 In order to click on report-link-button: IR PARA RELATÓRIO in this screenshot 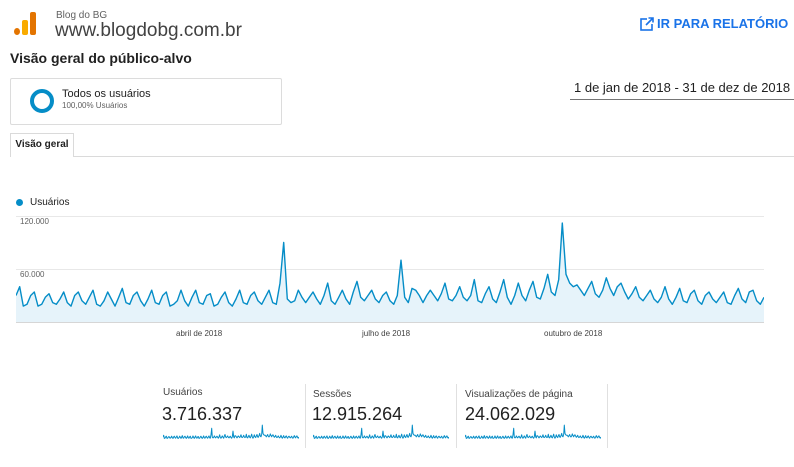, I will do `click(714, 23)`.